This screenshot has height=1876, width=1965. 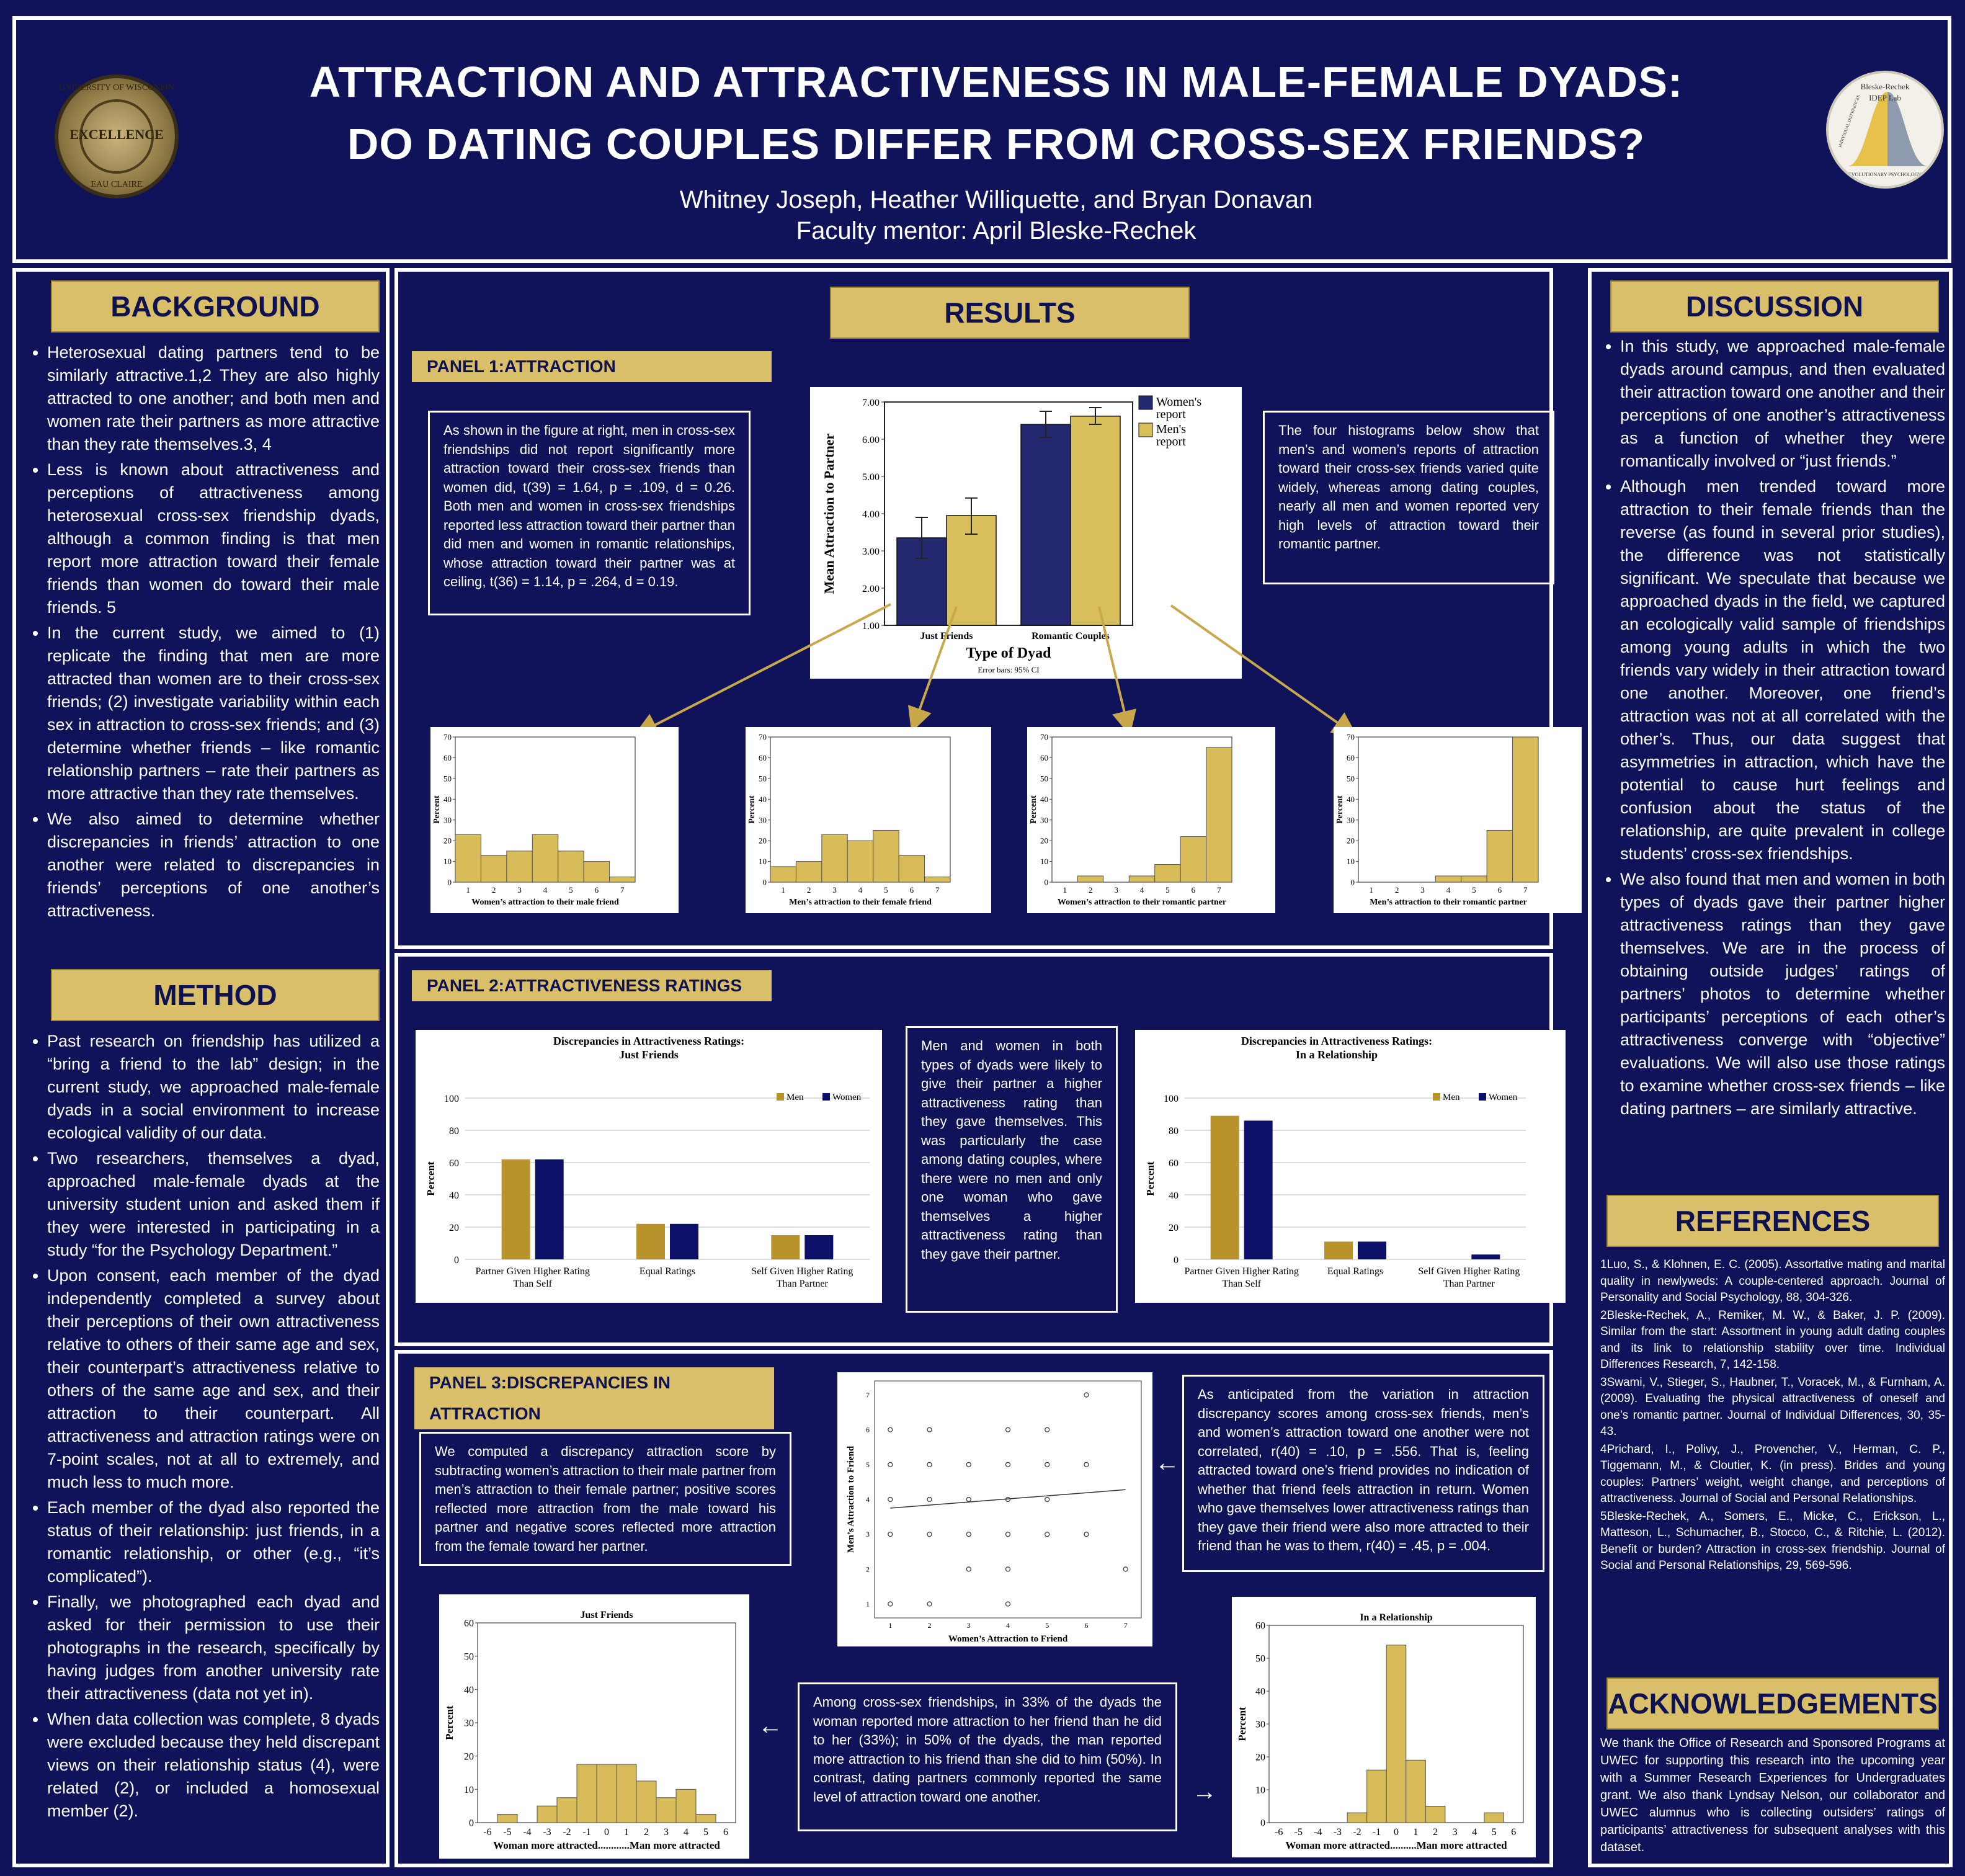 What do you see at coordinates (1772, 1703) in the screenshot?
I see `acknowledgements-heading: ACKNOWLEDGEMENTS` at bounding box center [1772, 1703].